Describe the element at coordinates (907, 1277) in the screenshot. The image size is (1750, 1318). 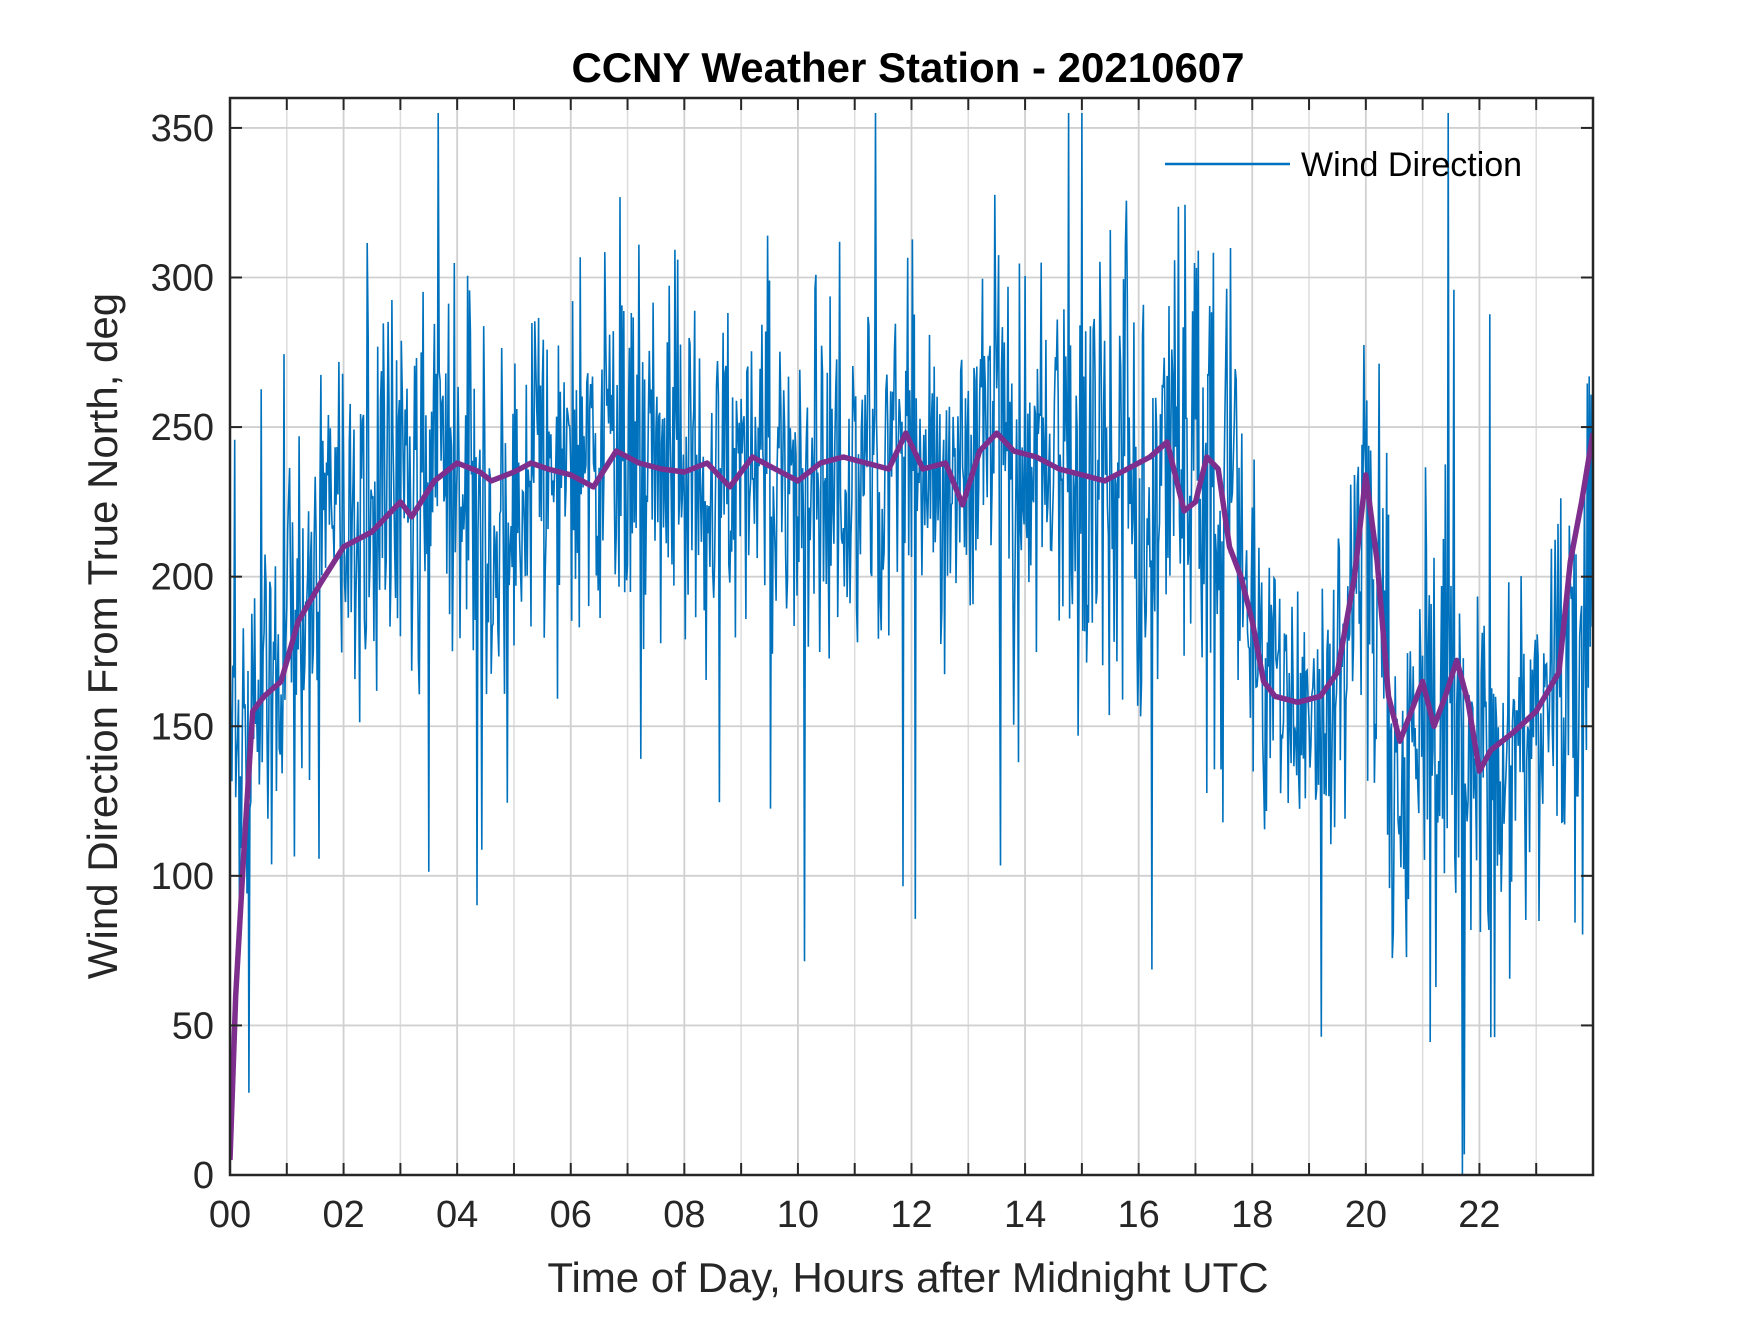
I see `x-axis-label: Time of Day, Hours after Midnight UTC` at that location.